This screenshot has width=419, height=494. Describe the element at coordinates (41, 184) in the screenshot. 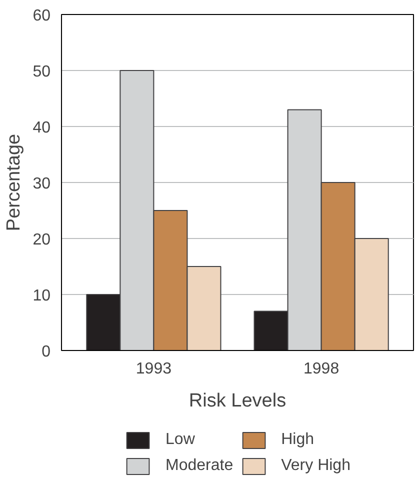

I see `y-tick-label: 30` at that location.